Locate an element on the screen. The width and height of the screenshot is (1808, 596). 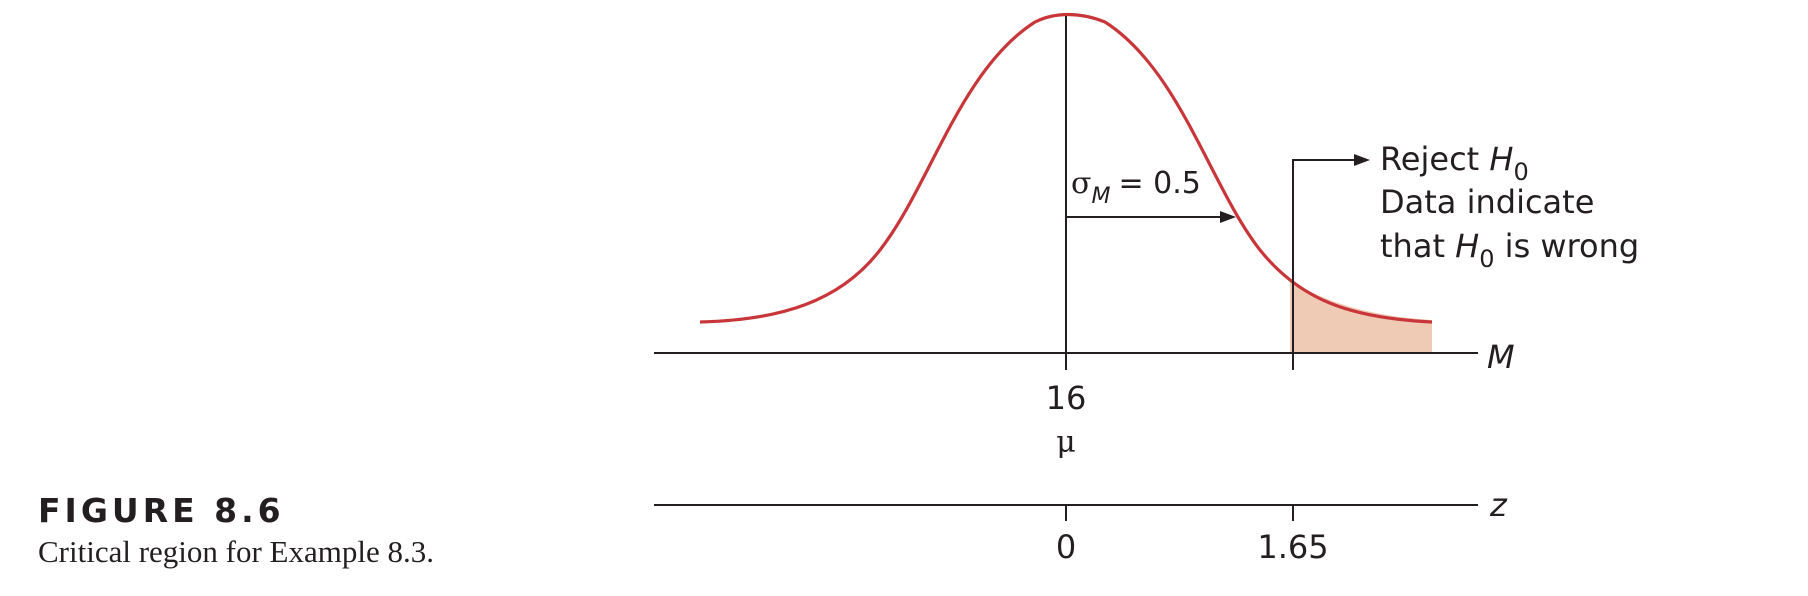
z-axis-label: z is located at coordinates (1498, 505).